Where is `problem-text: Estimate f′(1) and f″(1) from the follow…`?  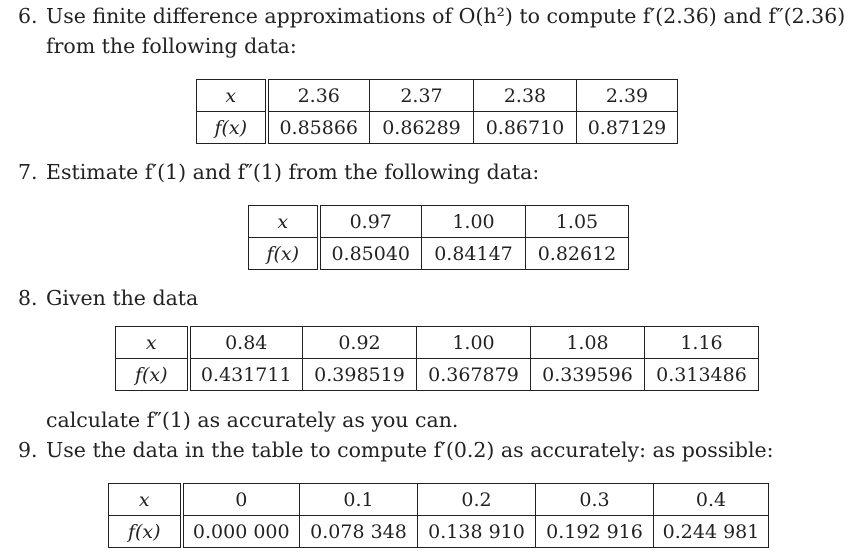
problem-text: Estimate f′(1) and f″(1) from the follow… is located at coordinates (293, 172).